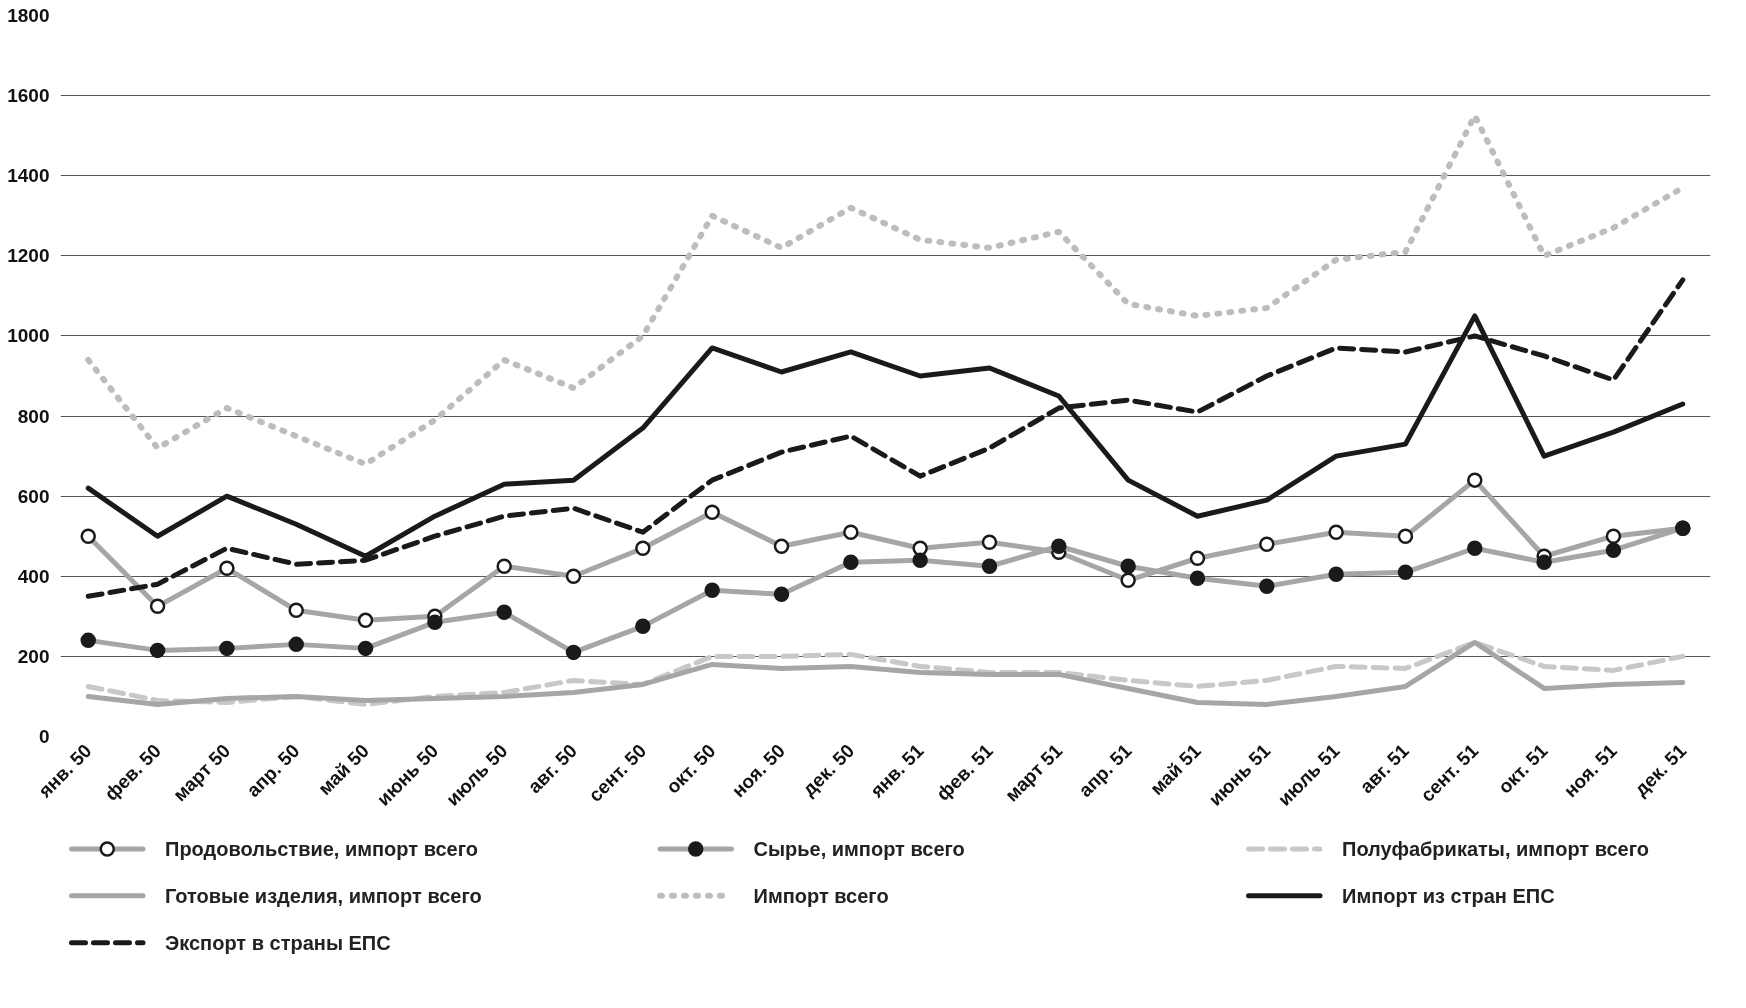 This screenshot has width=1746, height=1008. What do you see at coordinates (859, 848) in the screenshot?
I see `legend-label: Сырье, импорт всего` at bounding box center [859, 848].